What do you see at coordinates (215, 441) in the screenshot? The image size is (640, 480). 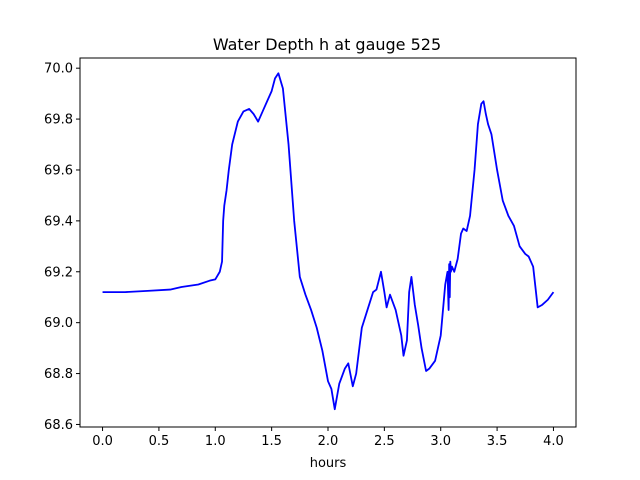 I see `x-tick-label: 1.0` at bounding box center [215, 441].